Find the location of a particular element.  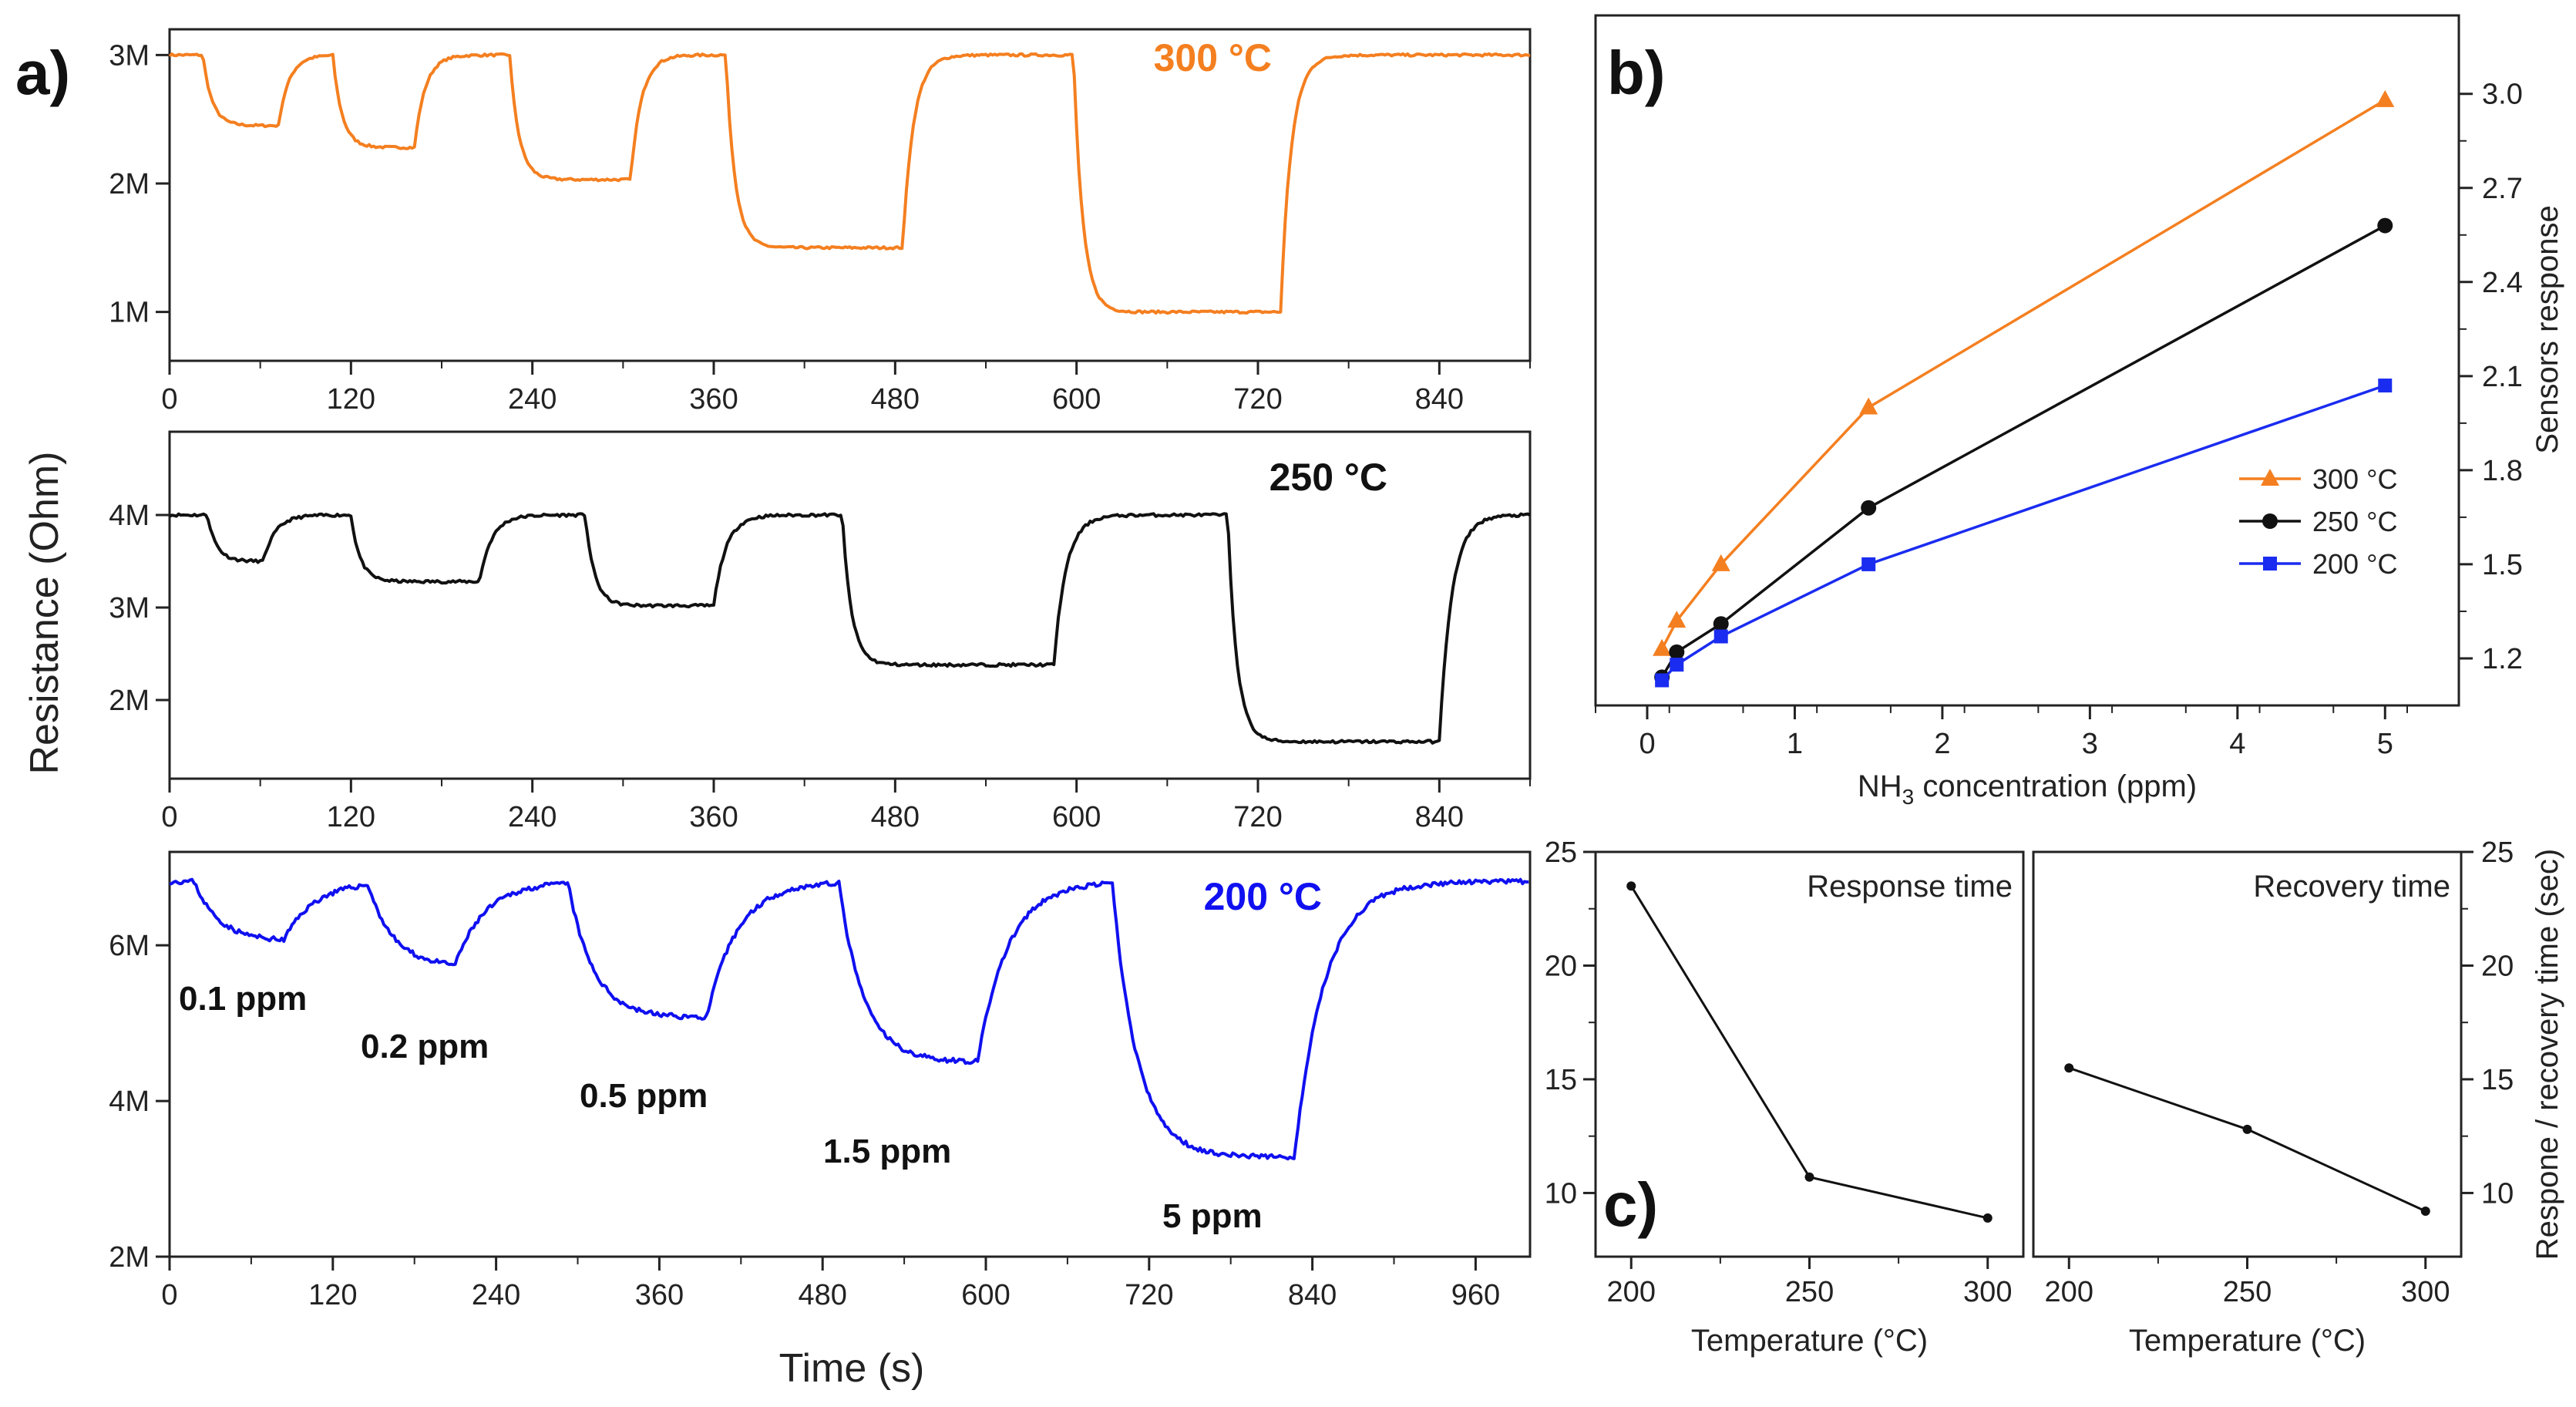

y-tick-label: 2.4 is located at coordinates (2502, 283).